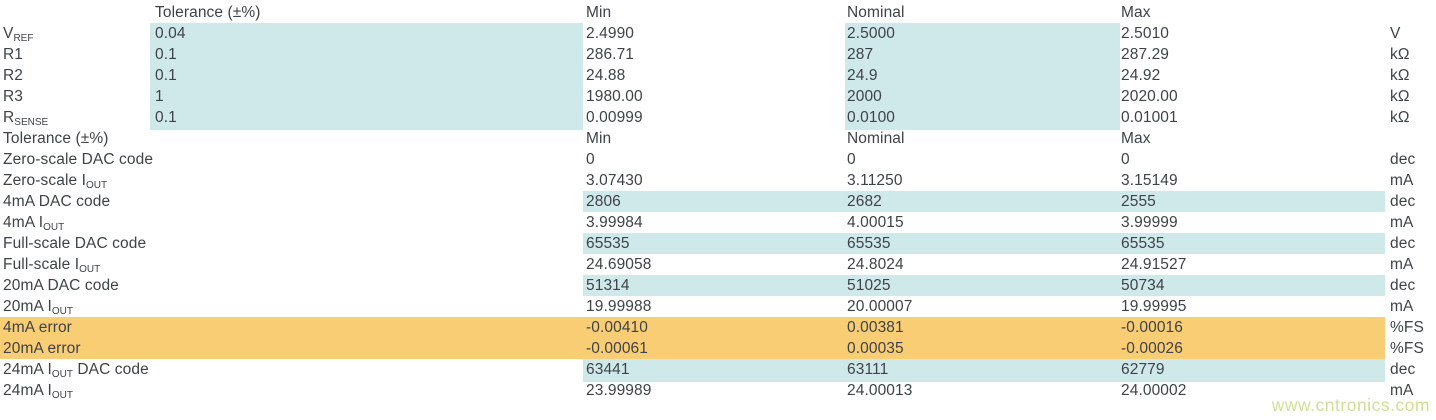 The height and width of the screenshot is (420, 1436). Describe the element at coordinates (614, 117) in the screenshot. I see `cell-min-rsense: 0.00999` at that location.